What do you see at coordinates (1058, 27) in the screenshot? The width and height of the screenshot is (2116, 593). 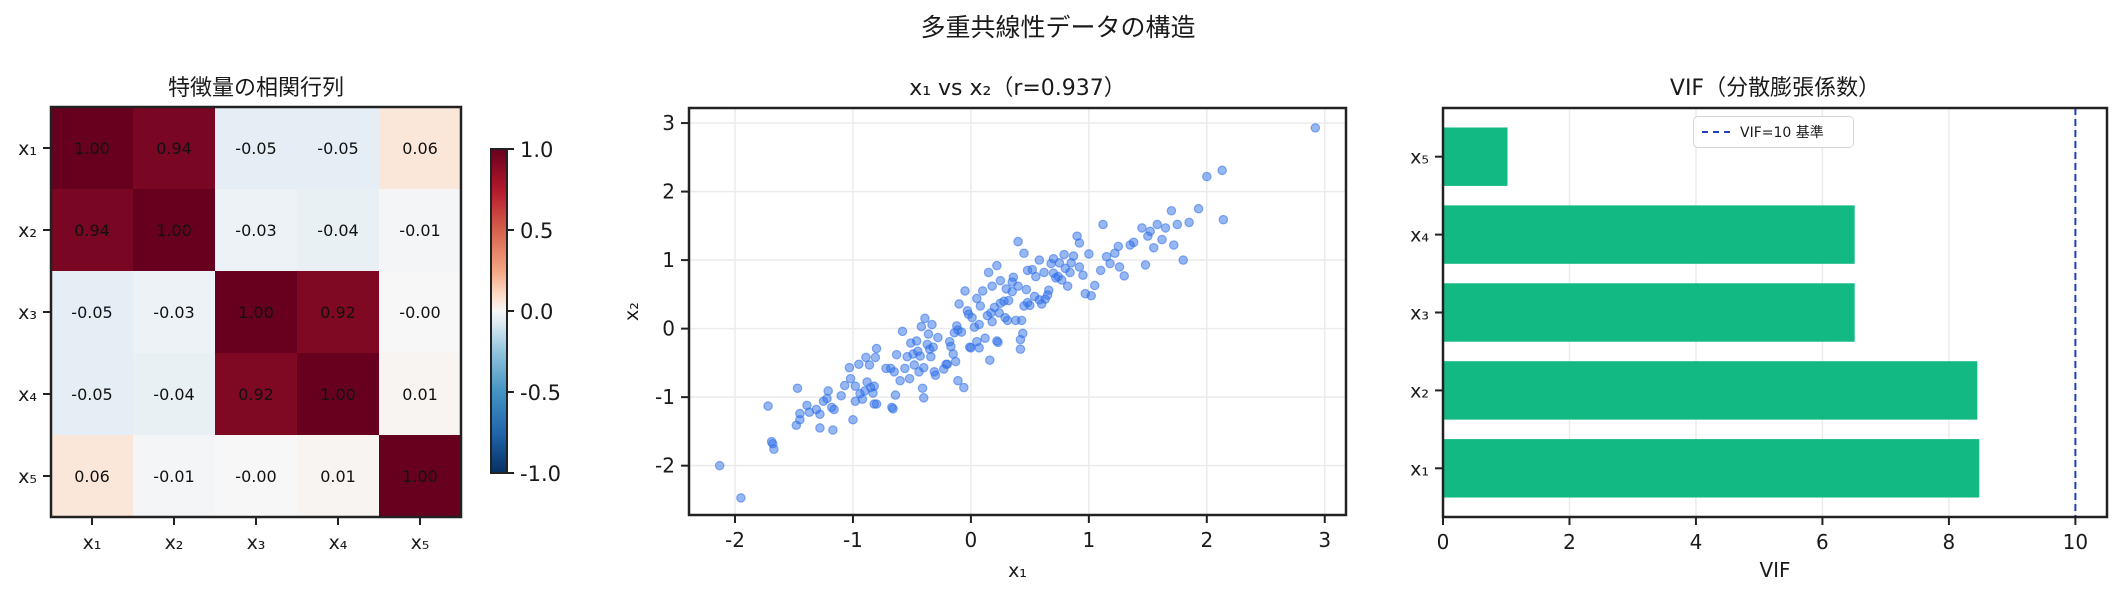 I see `figure-suptitle: 多重共線性データの構造` at bounding box center [1058, 27].